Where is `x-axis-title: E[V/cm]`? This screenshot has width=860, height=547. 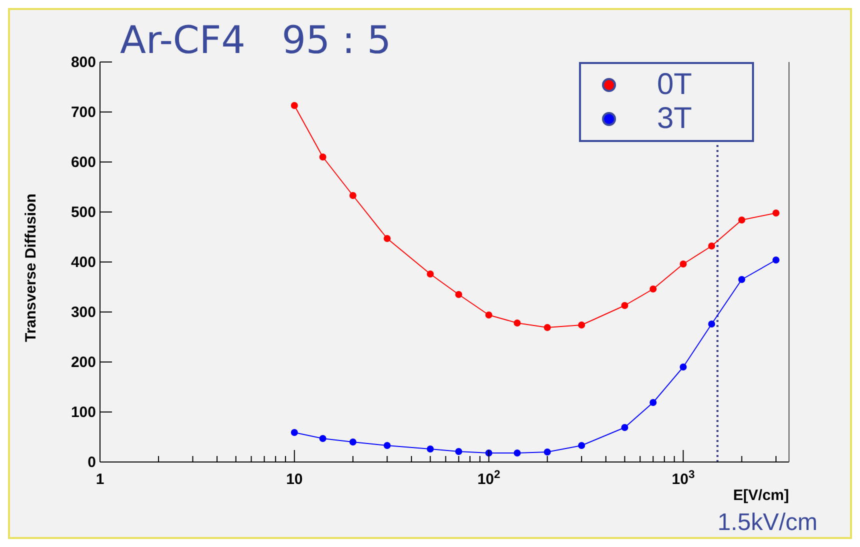
x-axis-title: E[V/cm] is located at coordinates (761, 495).